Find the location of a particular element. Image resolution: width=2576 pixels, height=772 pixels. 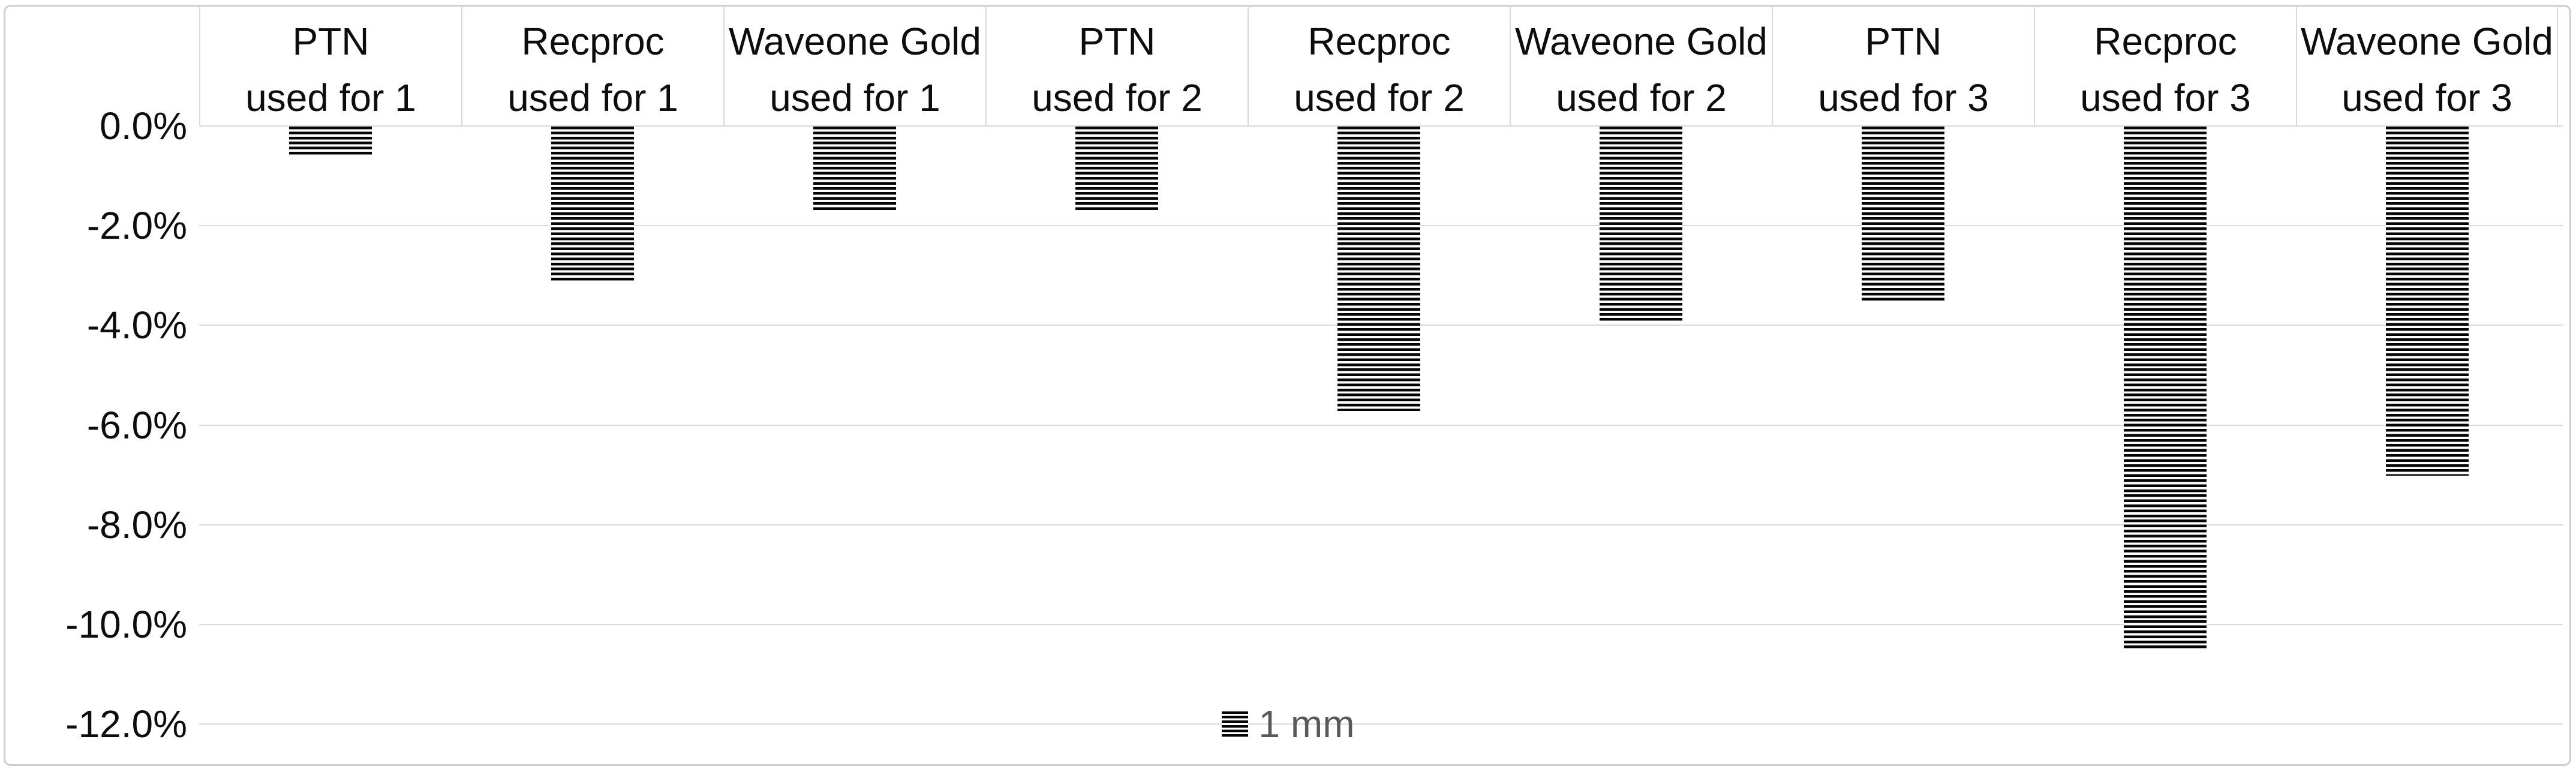

y-axis-tick-label: -12.0% is located at coordinates (126, 724).